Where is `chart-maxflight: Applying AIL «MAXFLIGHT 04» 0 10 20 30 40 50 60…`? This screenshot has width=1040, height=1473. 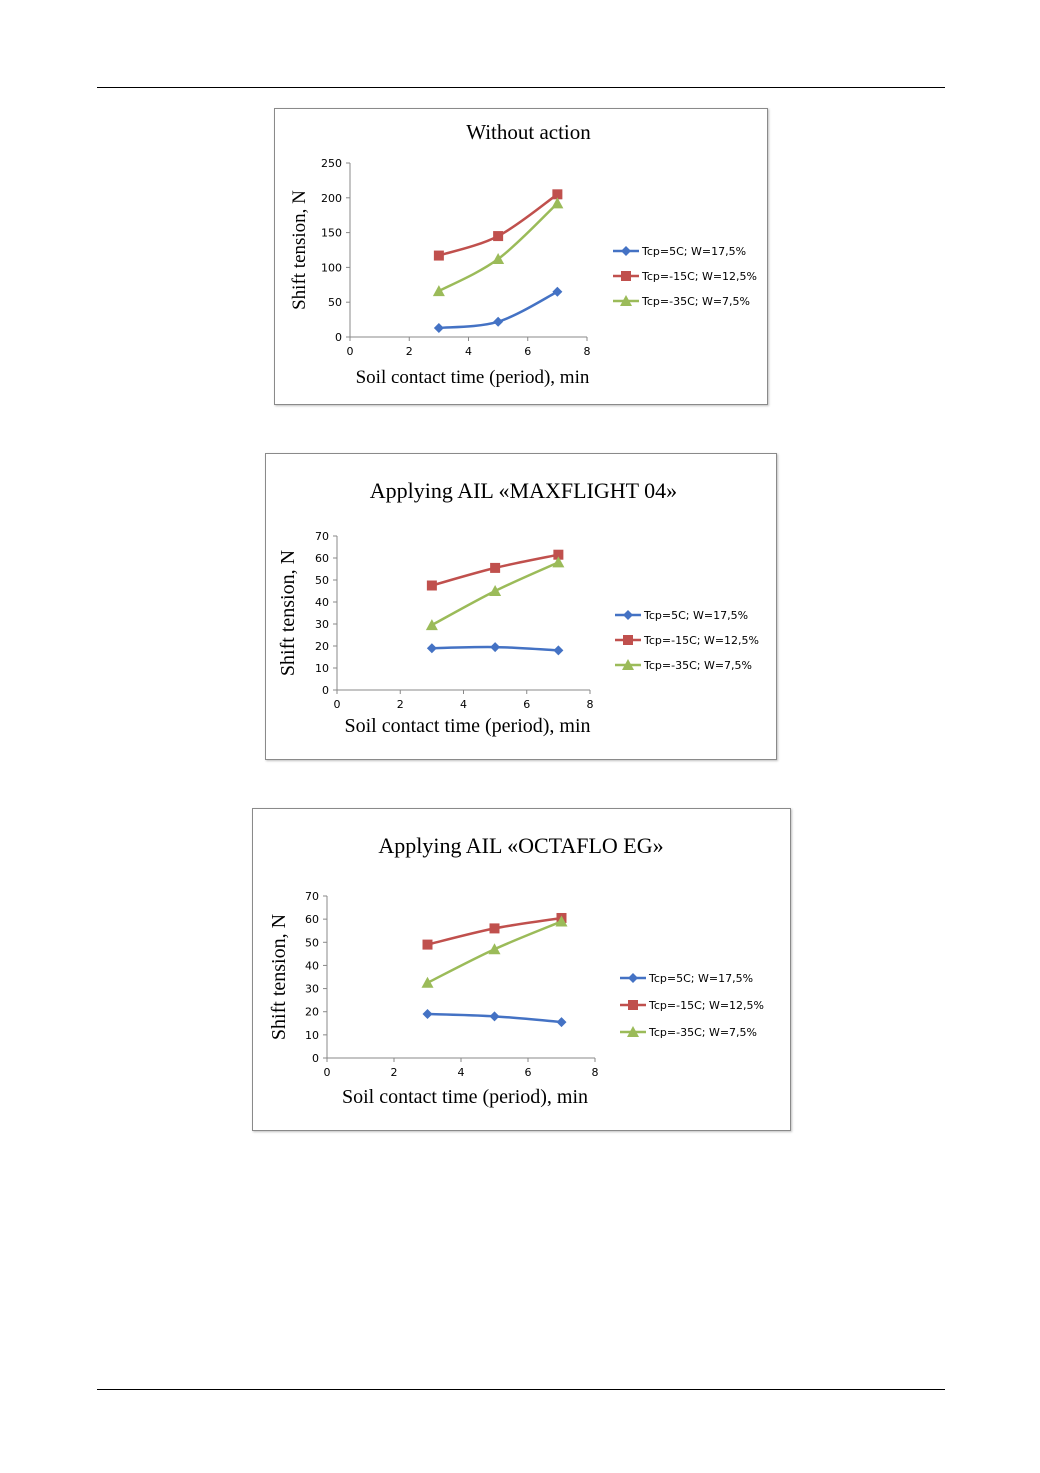
chart-maxflight: Applying AIL «MAXFLIGHT 04» 0 10 20 30 40 50 60… is located at coordinates (521, 606).